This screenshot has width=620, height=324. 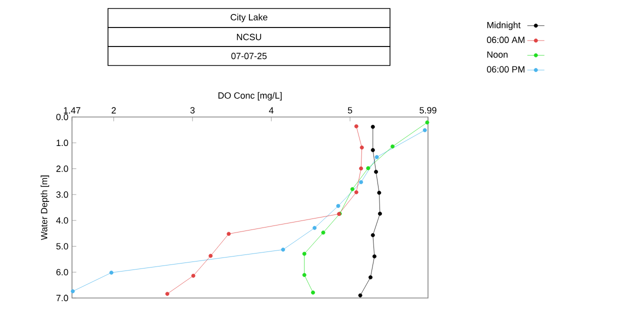 What do you see at coordinates (114, 110) in the screenshot?
I see `x-tick-label: 2` at bounding box center [114, 110].